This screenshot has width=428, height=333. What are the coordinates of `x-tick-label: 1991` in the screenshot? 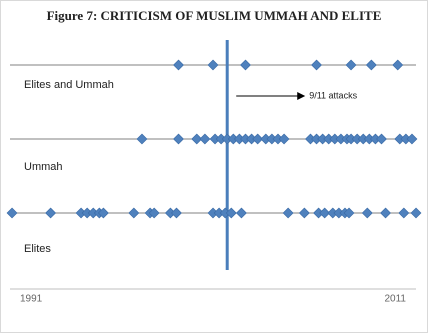 It's located at (31, 299).